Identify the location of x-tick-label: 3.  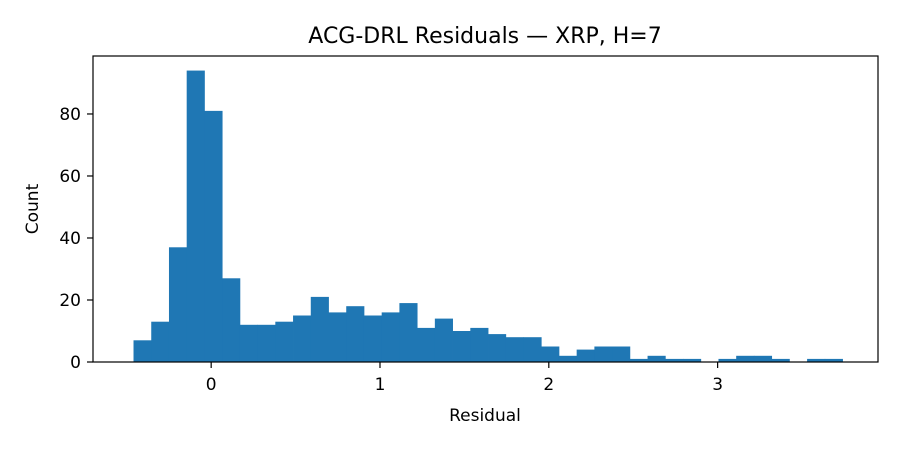
(717, 385).